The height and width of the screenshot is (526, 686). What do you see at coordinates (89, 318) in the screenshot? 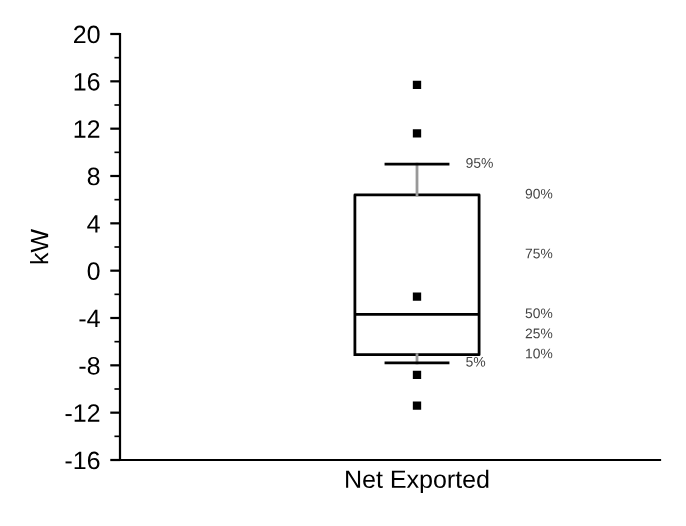
I see `y-tick-label: -4` at bounding box center [89, 318].